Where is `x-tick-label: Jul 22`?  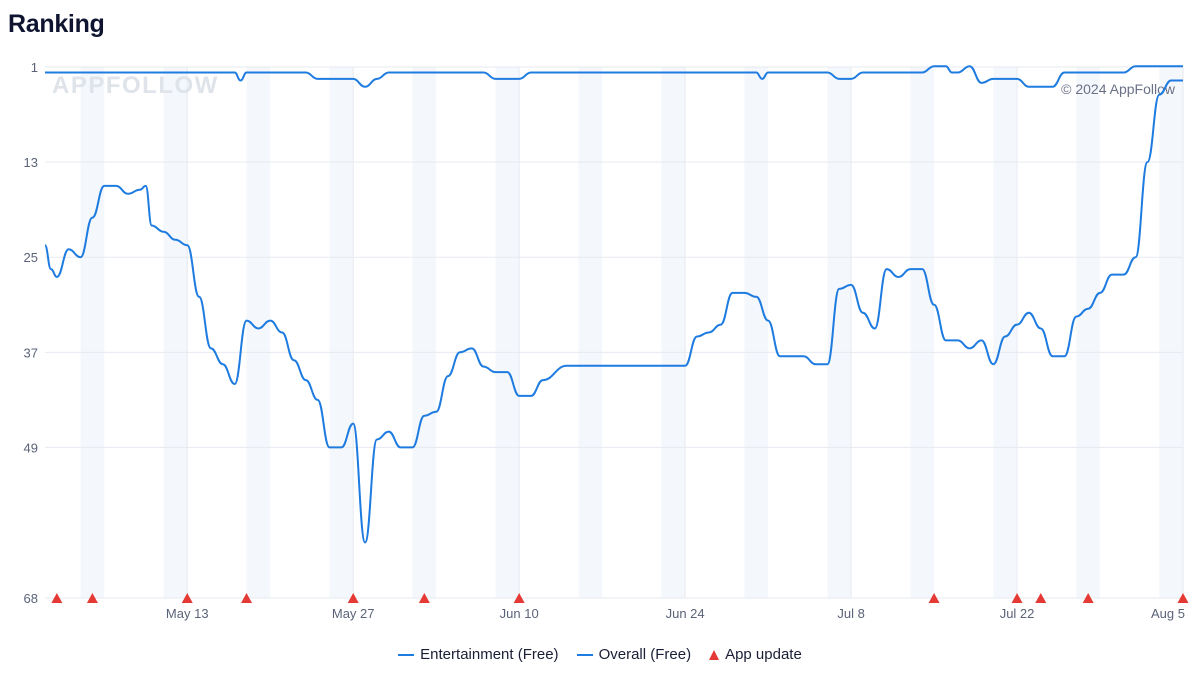
x-tick-label: Jul 22 is located at coordinates (1017, 613).